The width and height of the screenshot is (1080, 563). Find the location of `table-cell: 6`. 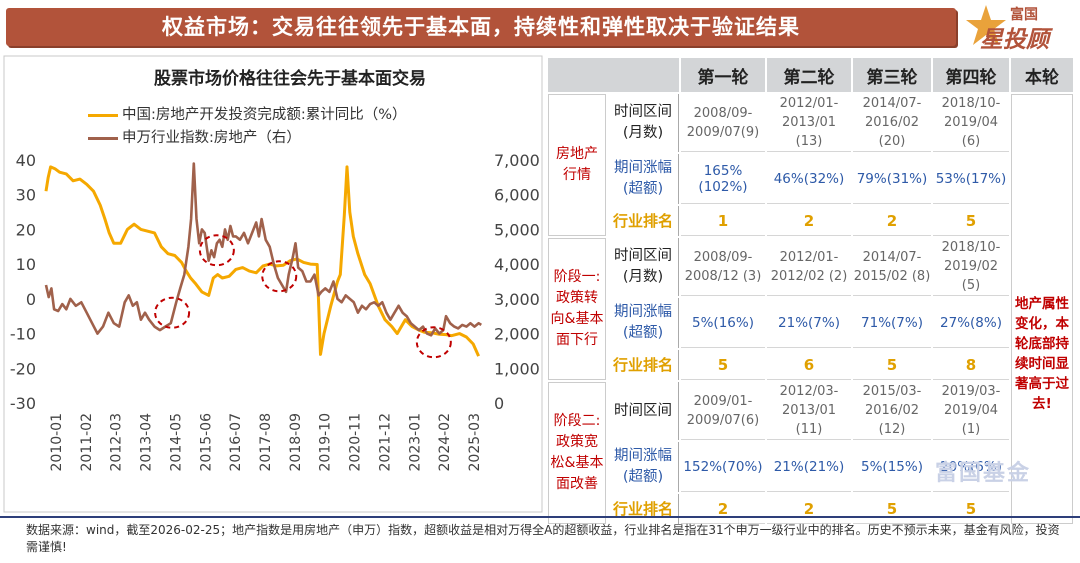

table-cell: 6 is located at coordinates (809, 365).